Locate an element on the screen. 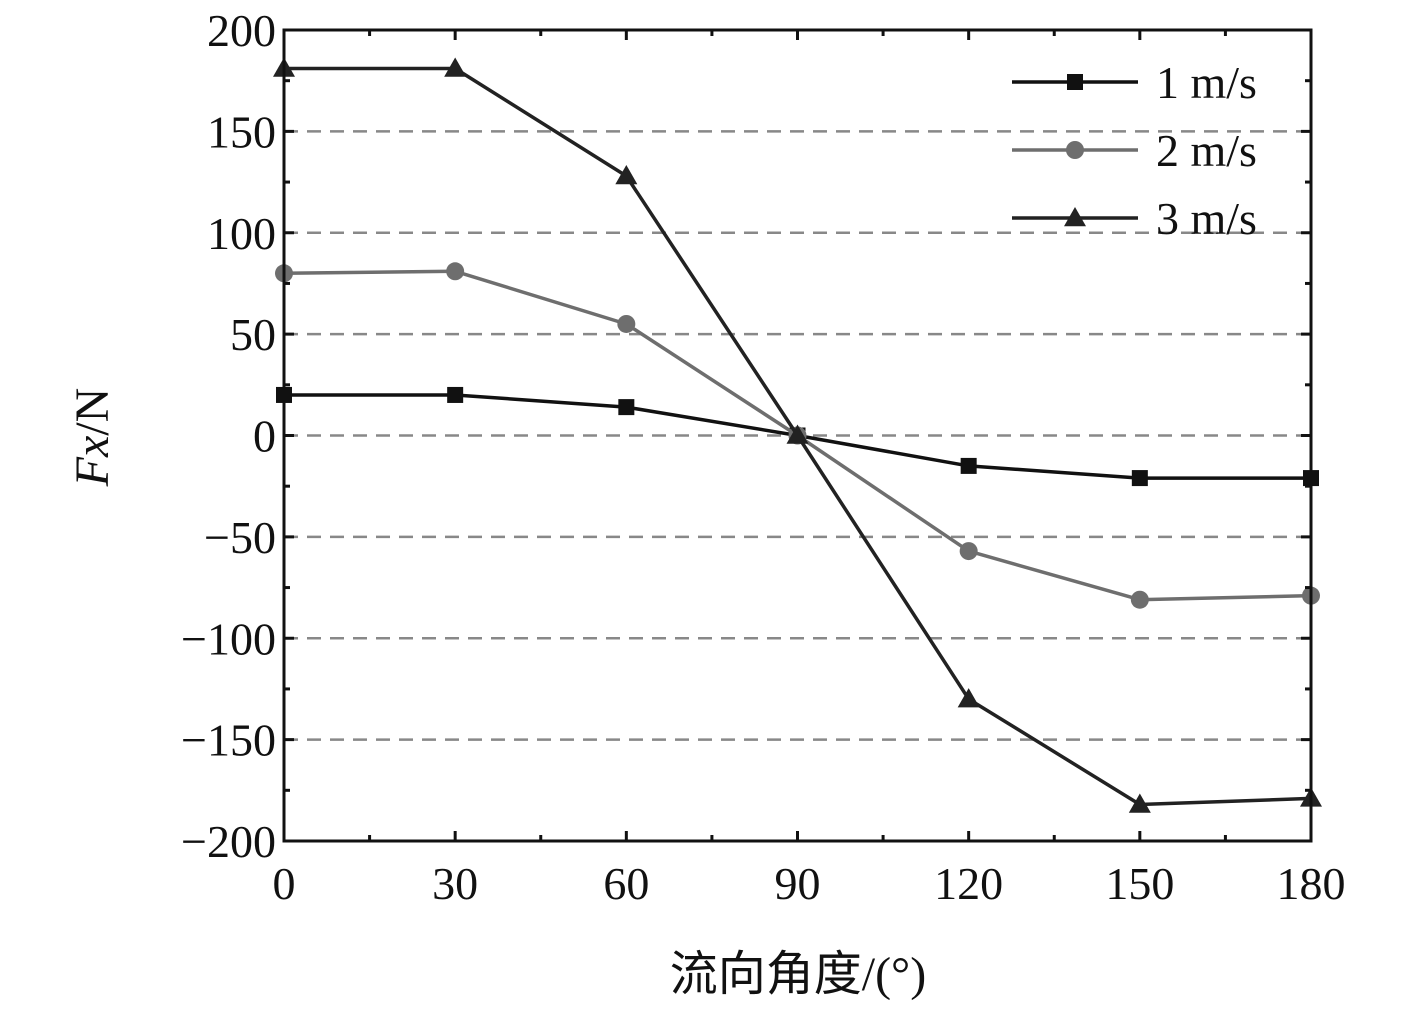 Image resolution: width=1417 pixels, height=1009 pixels. y-axis-label-unit: /N is located at coordinates (92, 412).